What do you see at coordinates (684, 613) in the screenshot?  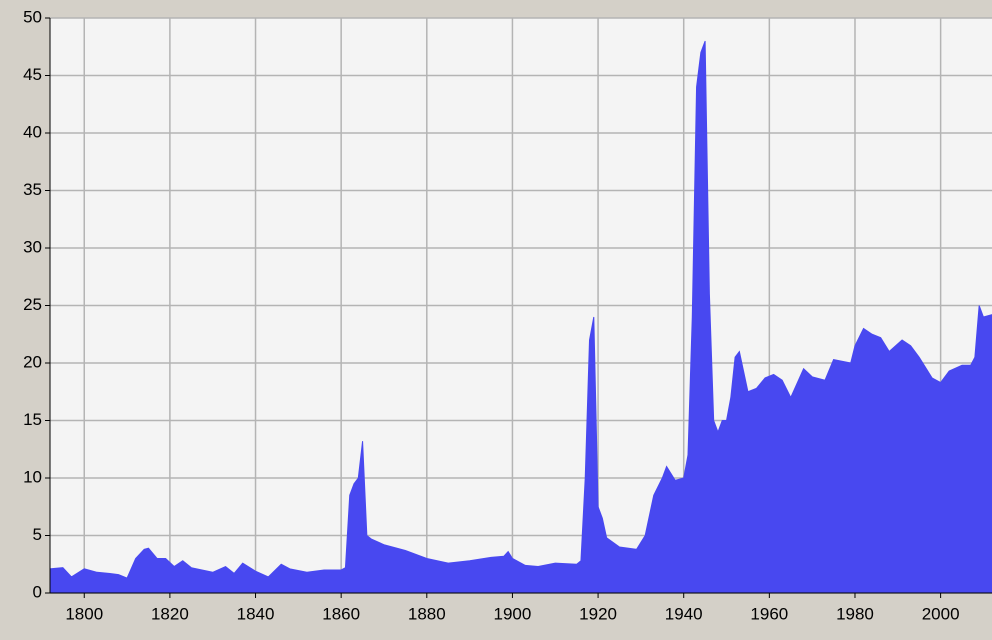 I see `x-tick-label: 1940` at bounding box center [684, 613].